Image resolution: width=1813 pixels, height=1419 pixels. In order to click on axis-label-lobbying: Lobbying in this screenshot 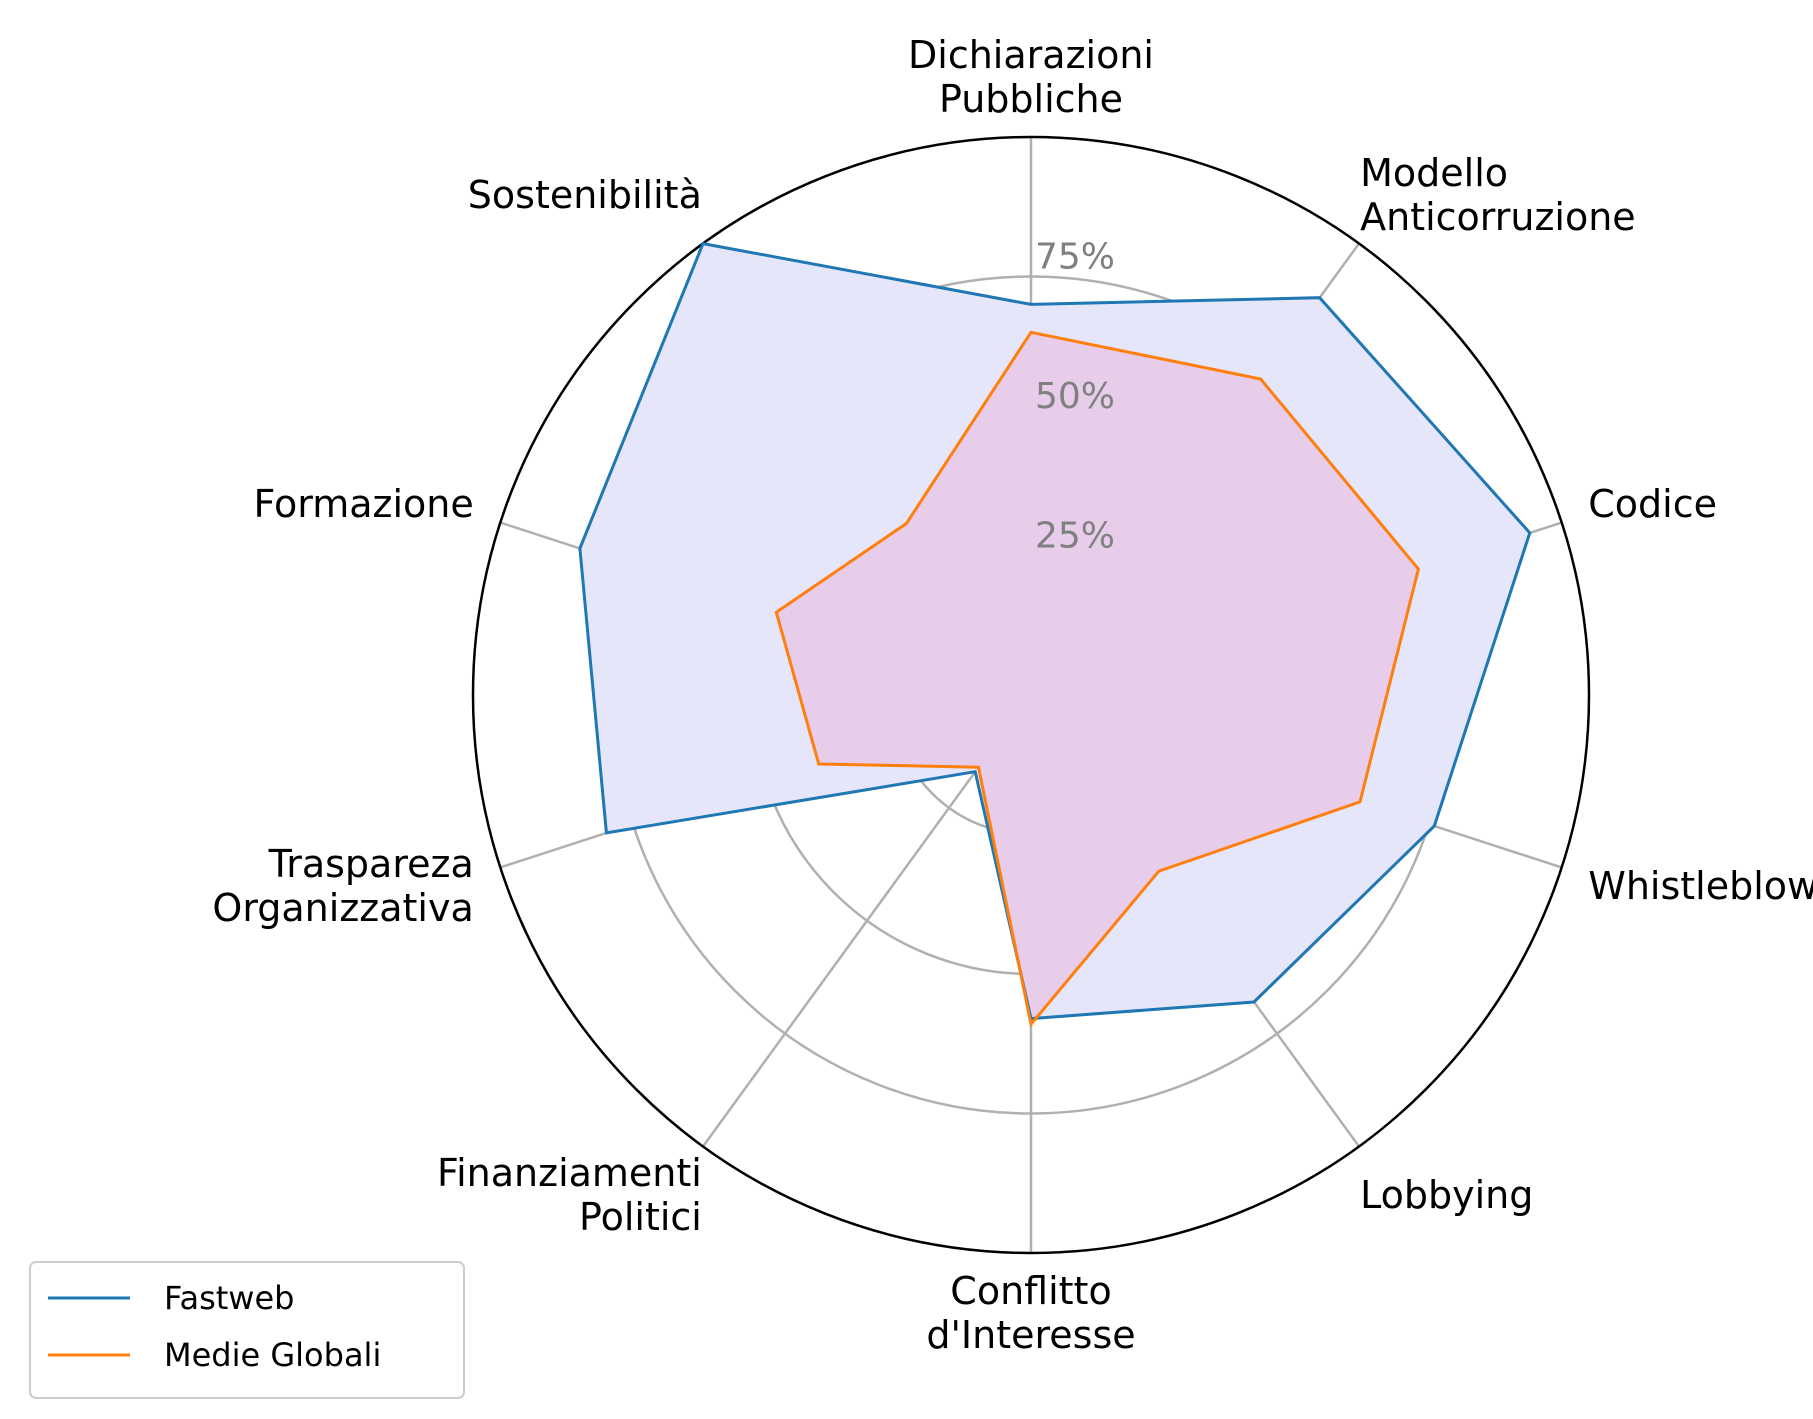, I will do `click(1446, 1195)`.